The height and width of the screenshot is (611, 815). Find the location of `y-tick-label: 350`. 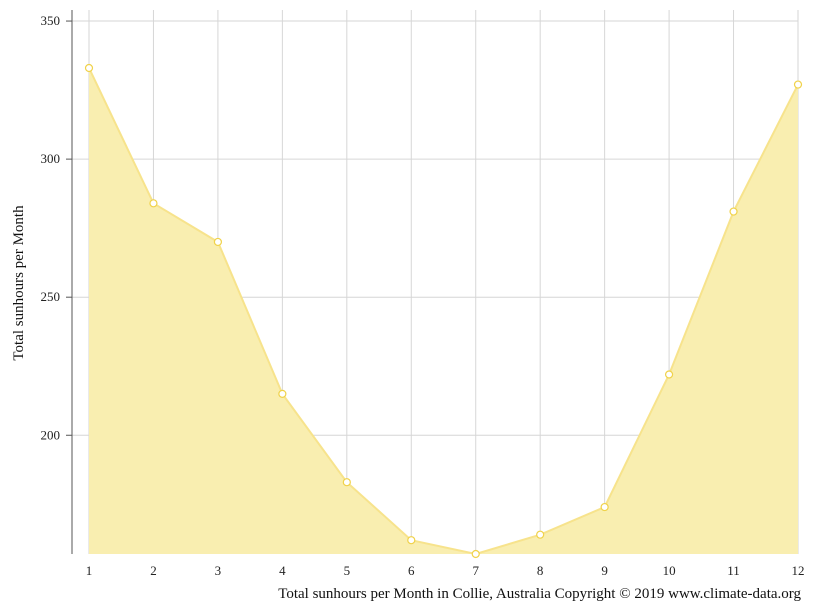

y-tick-label: 350 is located at coordinates (51, 20).